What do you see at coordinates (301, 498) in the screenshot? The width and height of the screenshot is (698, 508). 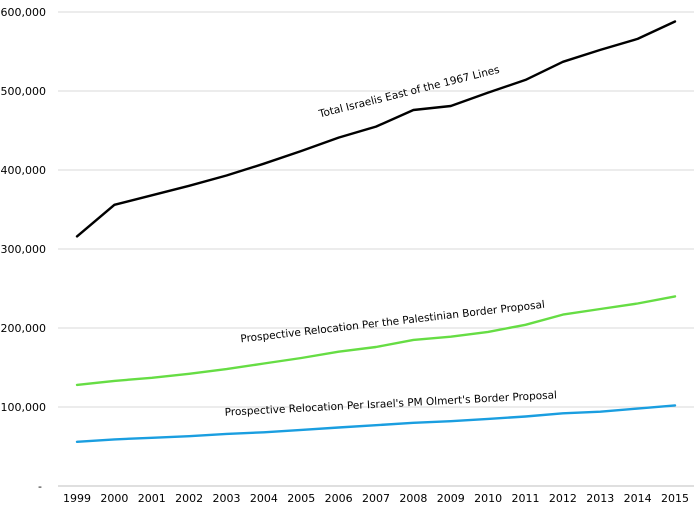 I see `x-tick-label: 2005` at bounding box center [301, 498].